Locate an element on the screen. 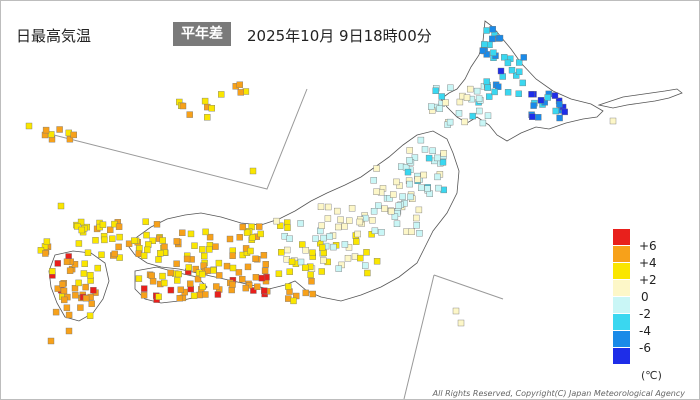 This screenshot has height=400, width=700. legend-swatch-extra is located at coordinates (621, 356).